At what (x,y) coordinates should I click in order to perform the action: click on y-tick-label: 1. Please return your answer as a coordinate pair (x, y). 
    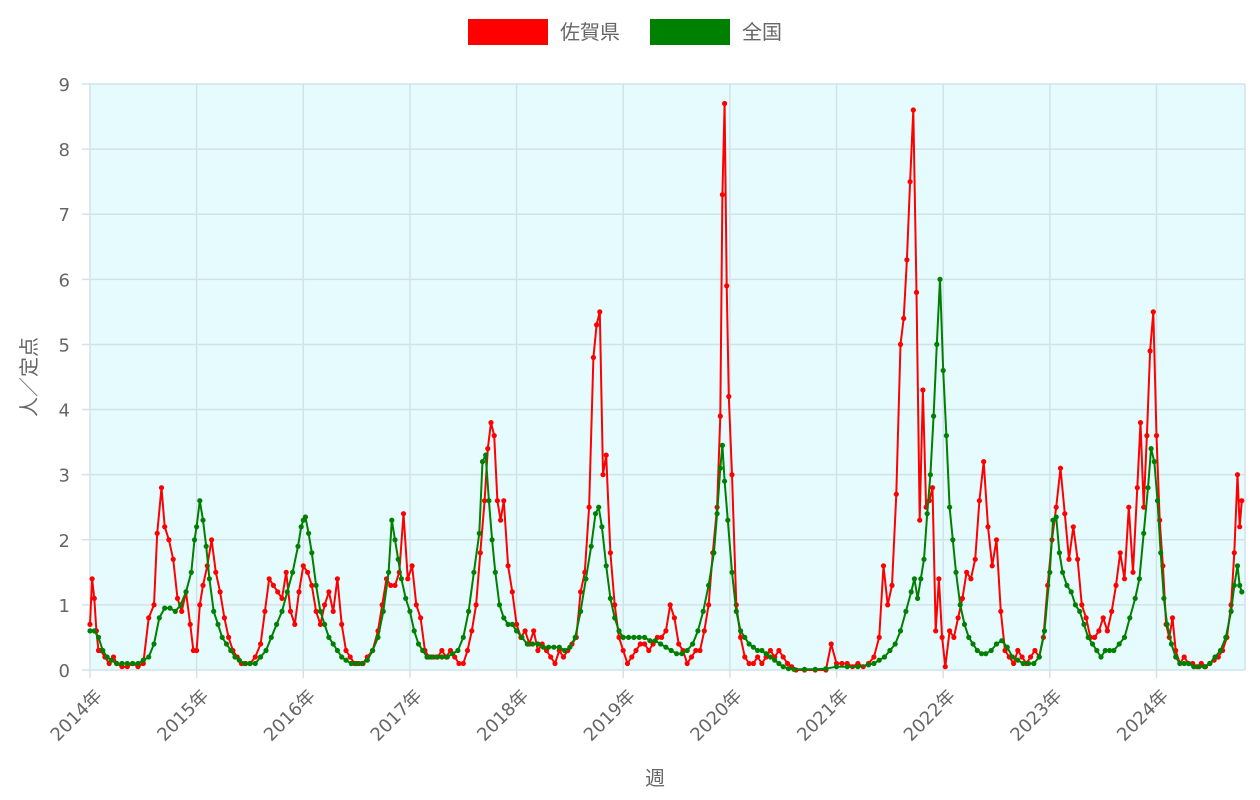
    Looking at the image, I should click on (64, 606).